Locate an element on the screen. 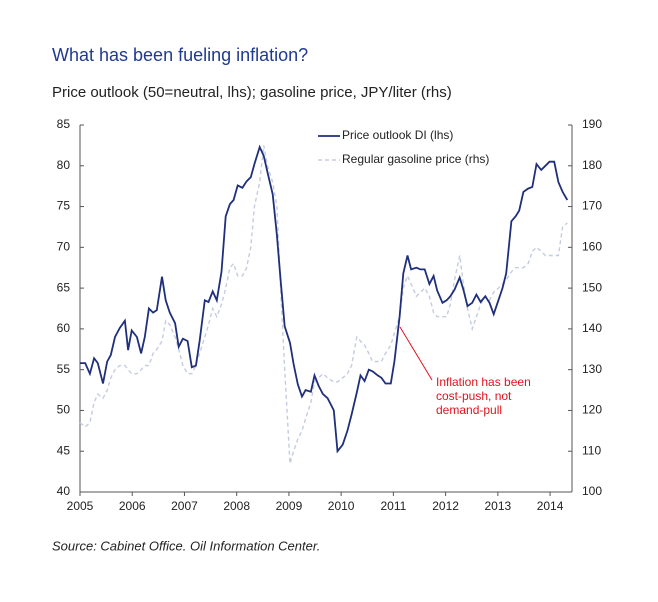 The width and height of the screenshot is (658, 602). y2-tick-label: 160 is located at coordinates (592, 247).